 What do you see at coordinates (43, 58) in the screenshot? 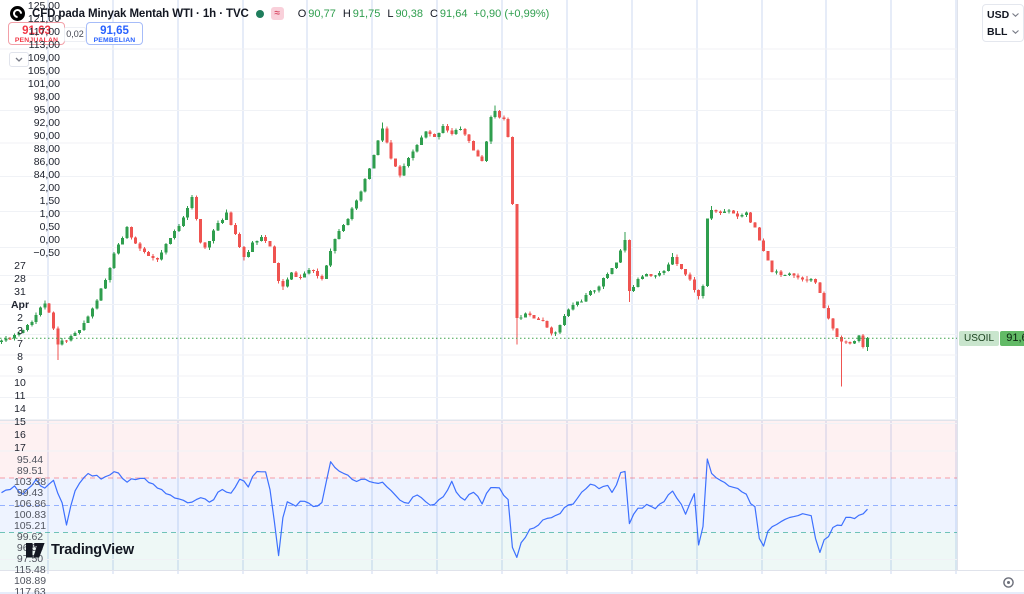
I see `price-axis-label: 109,00` at bounding box center [43, 58].